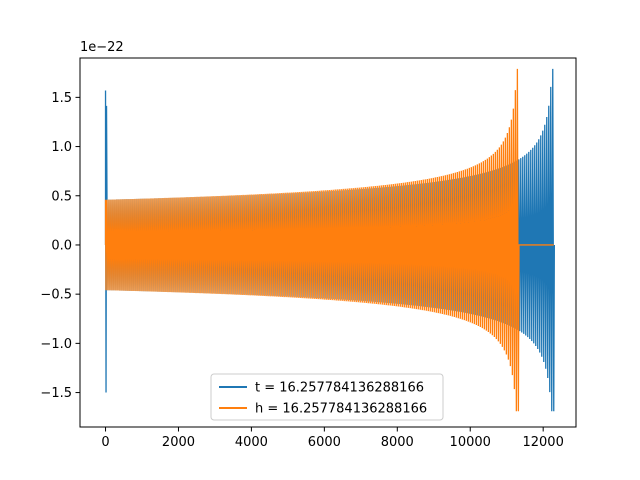 The width and height of the screenshot is (640, 480). I want to click on x-tick-label: 0, so click(105, 442).